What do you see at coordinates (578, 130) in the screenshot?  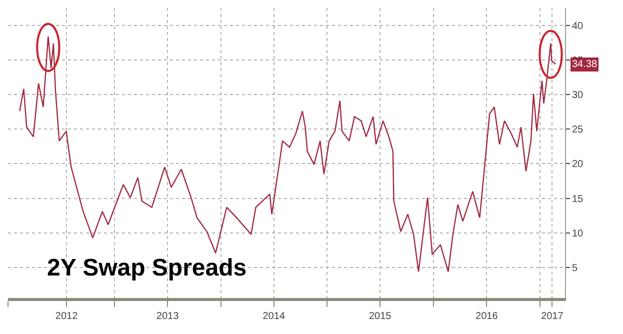 I see `y-tick-label: 25` at bounding box center [578, 130].